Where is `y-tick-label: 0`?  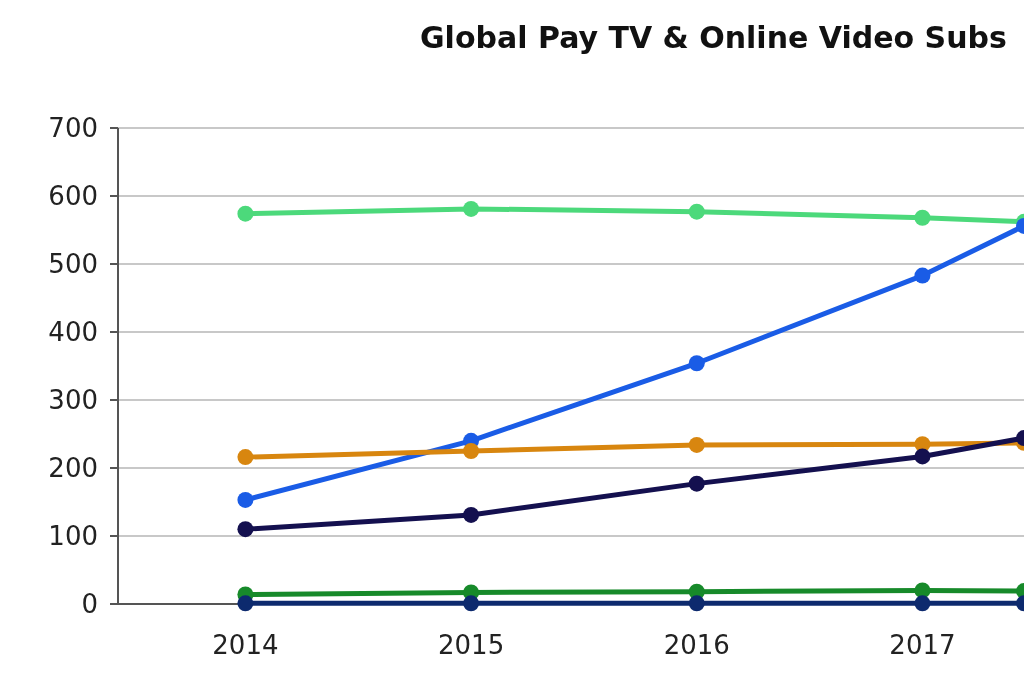
y-tick-label: 0 is located at coordinates (89, 604).